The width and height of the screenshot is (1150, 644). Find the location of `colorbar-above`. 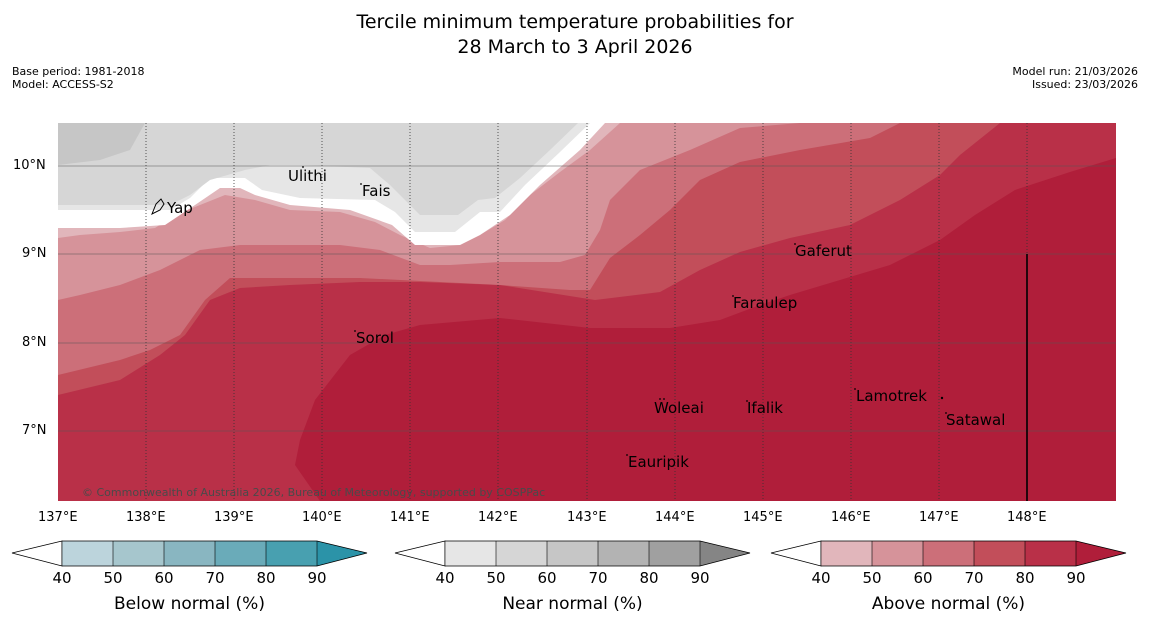

colorbar-above is located at coordinates (948, 553).